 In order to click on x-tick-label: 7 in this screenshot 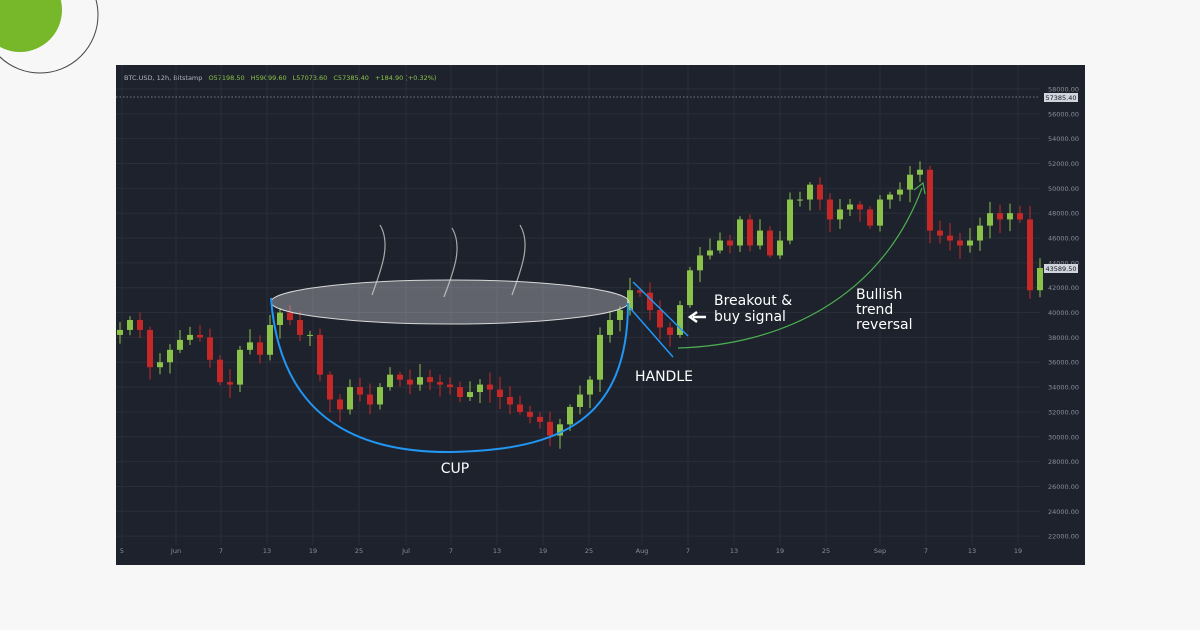, I will do `click(221, 551)`.